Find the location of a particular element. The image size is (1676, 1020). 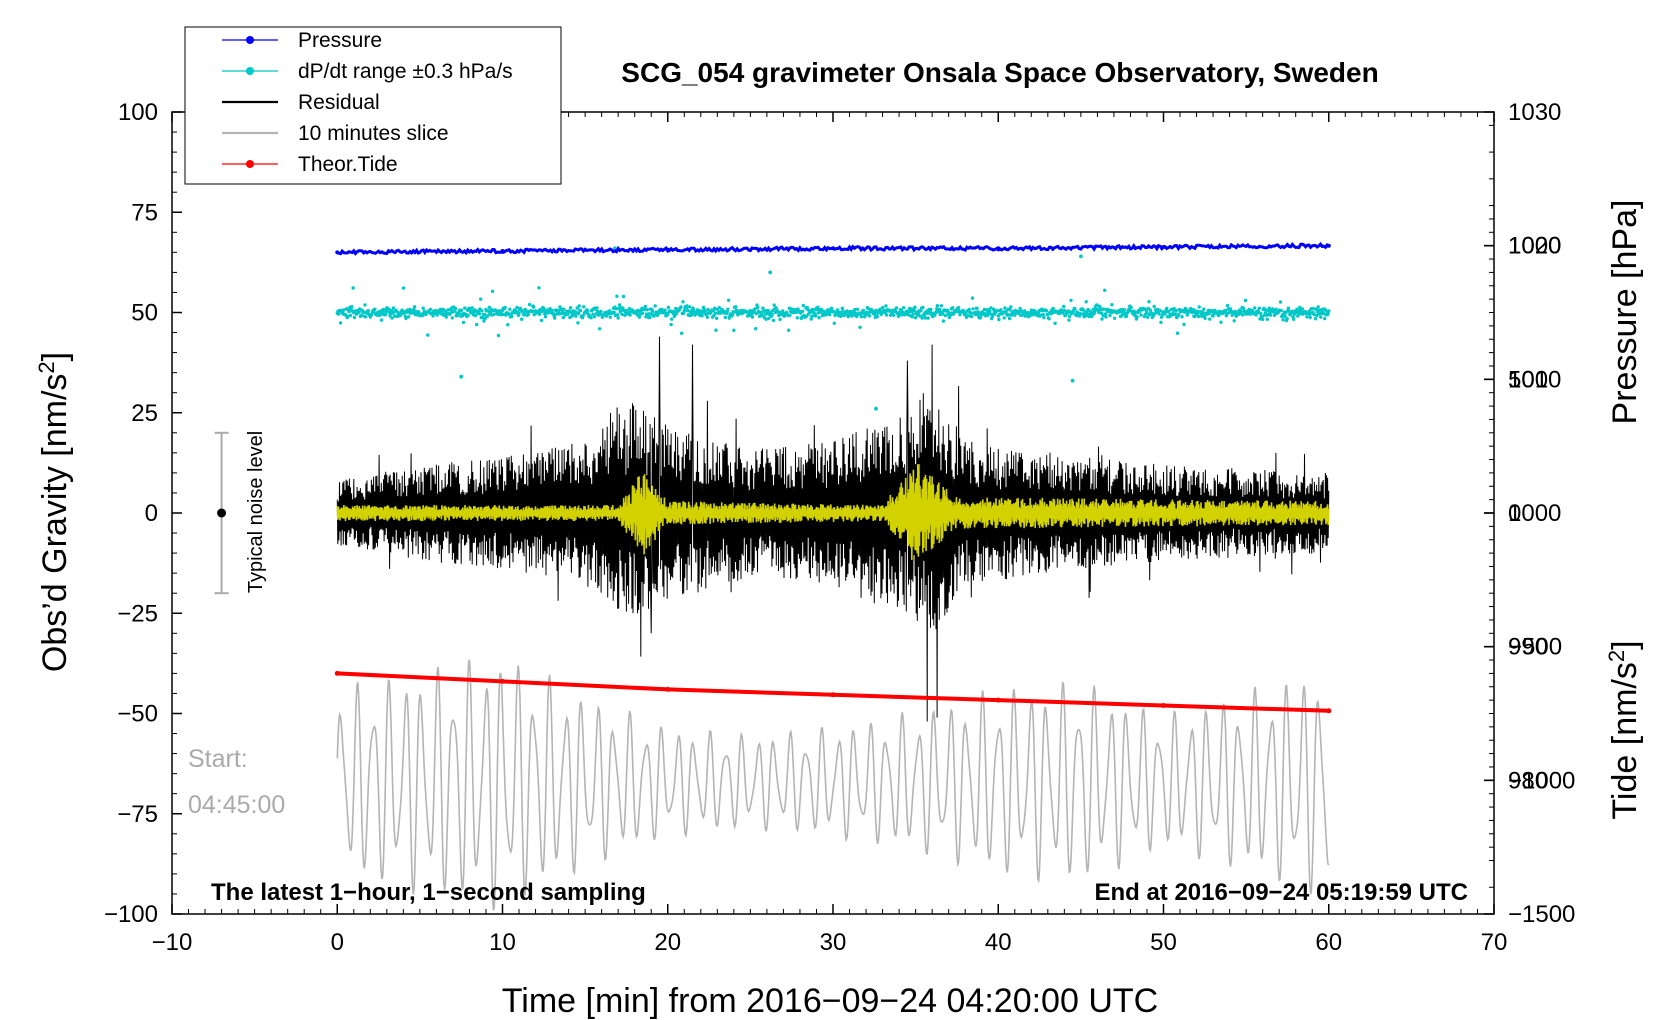

x-tick-label: 40 is located at coordinates (998, 942).